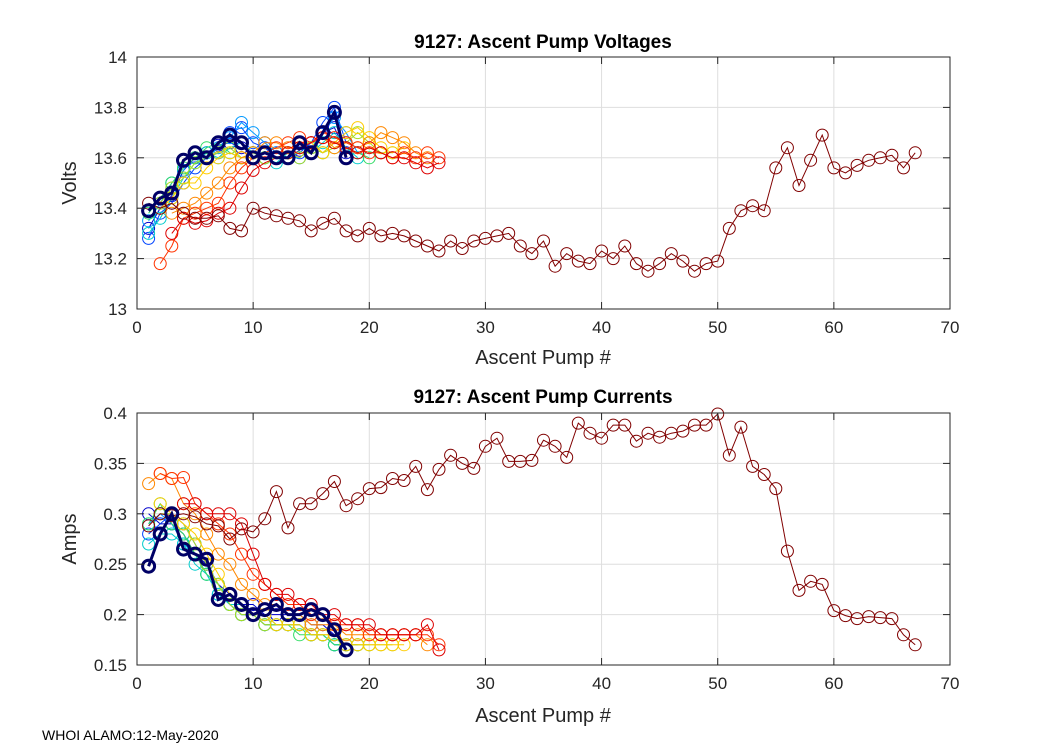 This screenshot has height=750, width=1050. What do you see at coordinates (253, 327) in the screenshot?
I see `x-tick-label: 10` at bounding box center [253, 327].